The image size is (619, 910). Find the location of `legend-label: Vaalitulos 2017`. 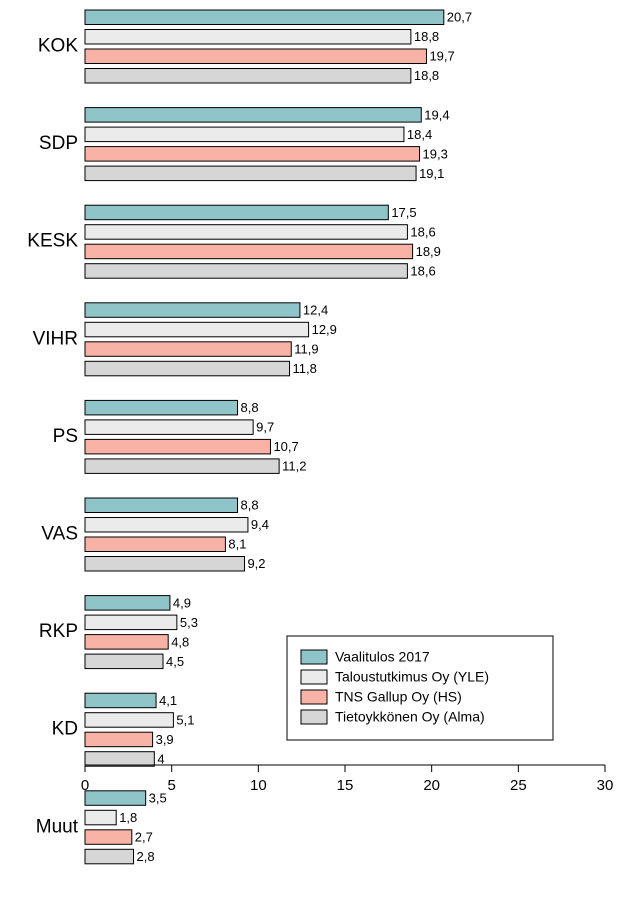

legend-label: Vaalitulos 2017 is located at coordinates (382, 657).